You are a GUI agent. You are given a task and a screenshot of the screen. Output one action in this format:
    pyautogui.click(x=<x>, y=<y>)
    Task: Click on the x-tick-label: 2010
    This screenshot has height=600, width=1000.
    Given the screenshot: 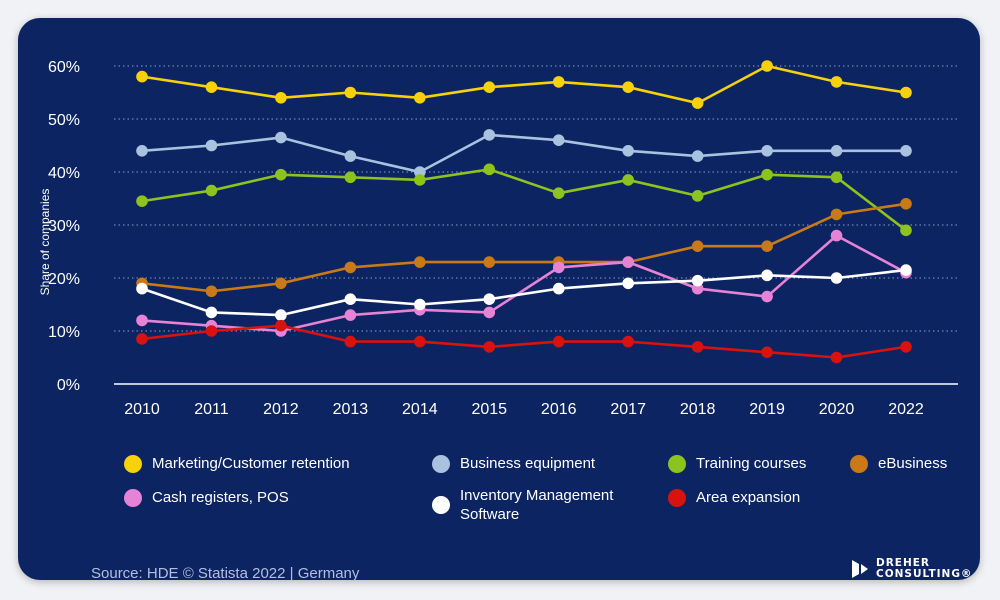 What is the action you would take?
    pyautogui.click(x=142, y=409)
    